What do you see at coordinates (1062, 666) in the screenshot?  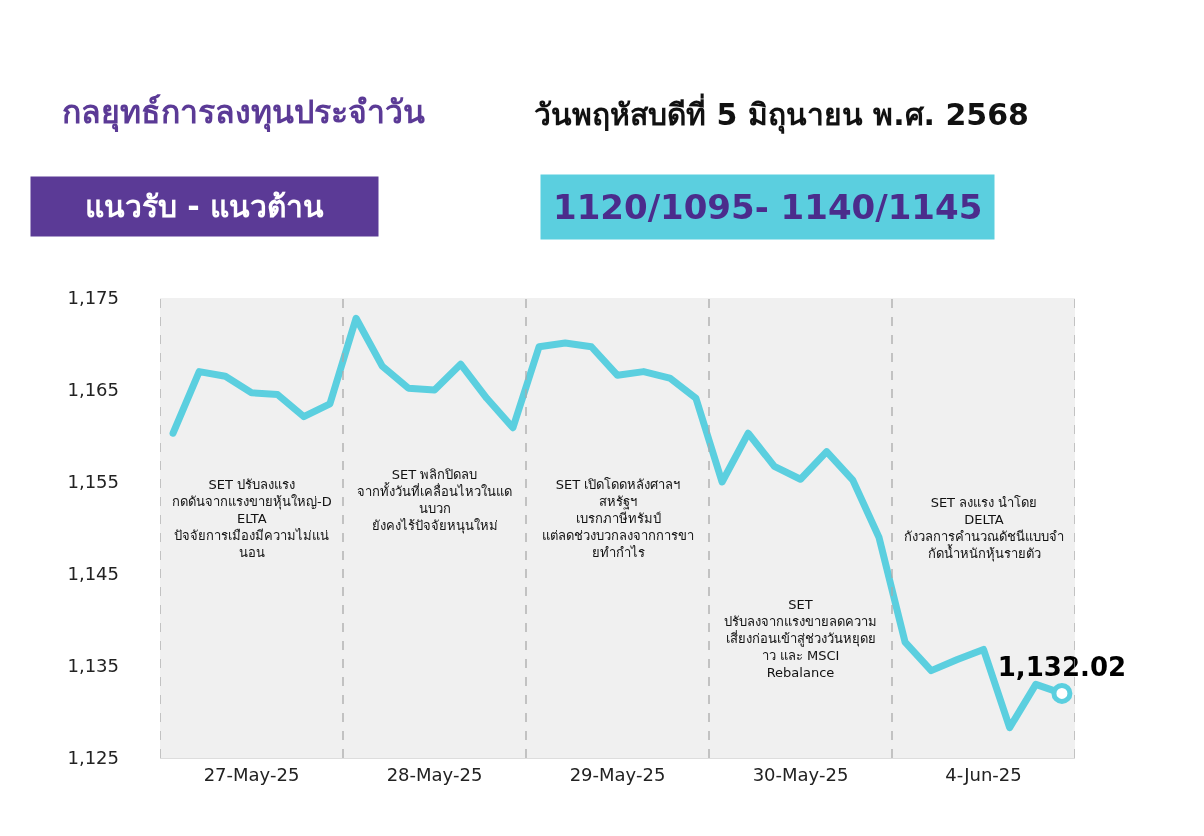 I see `data-label: 1,132.02` at bounding box center [1062, 666].